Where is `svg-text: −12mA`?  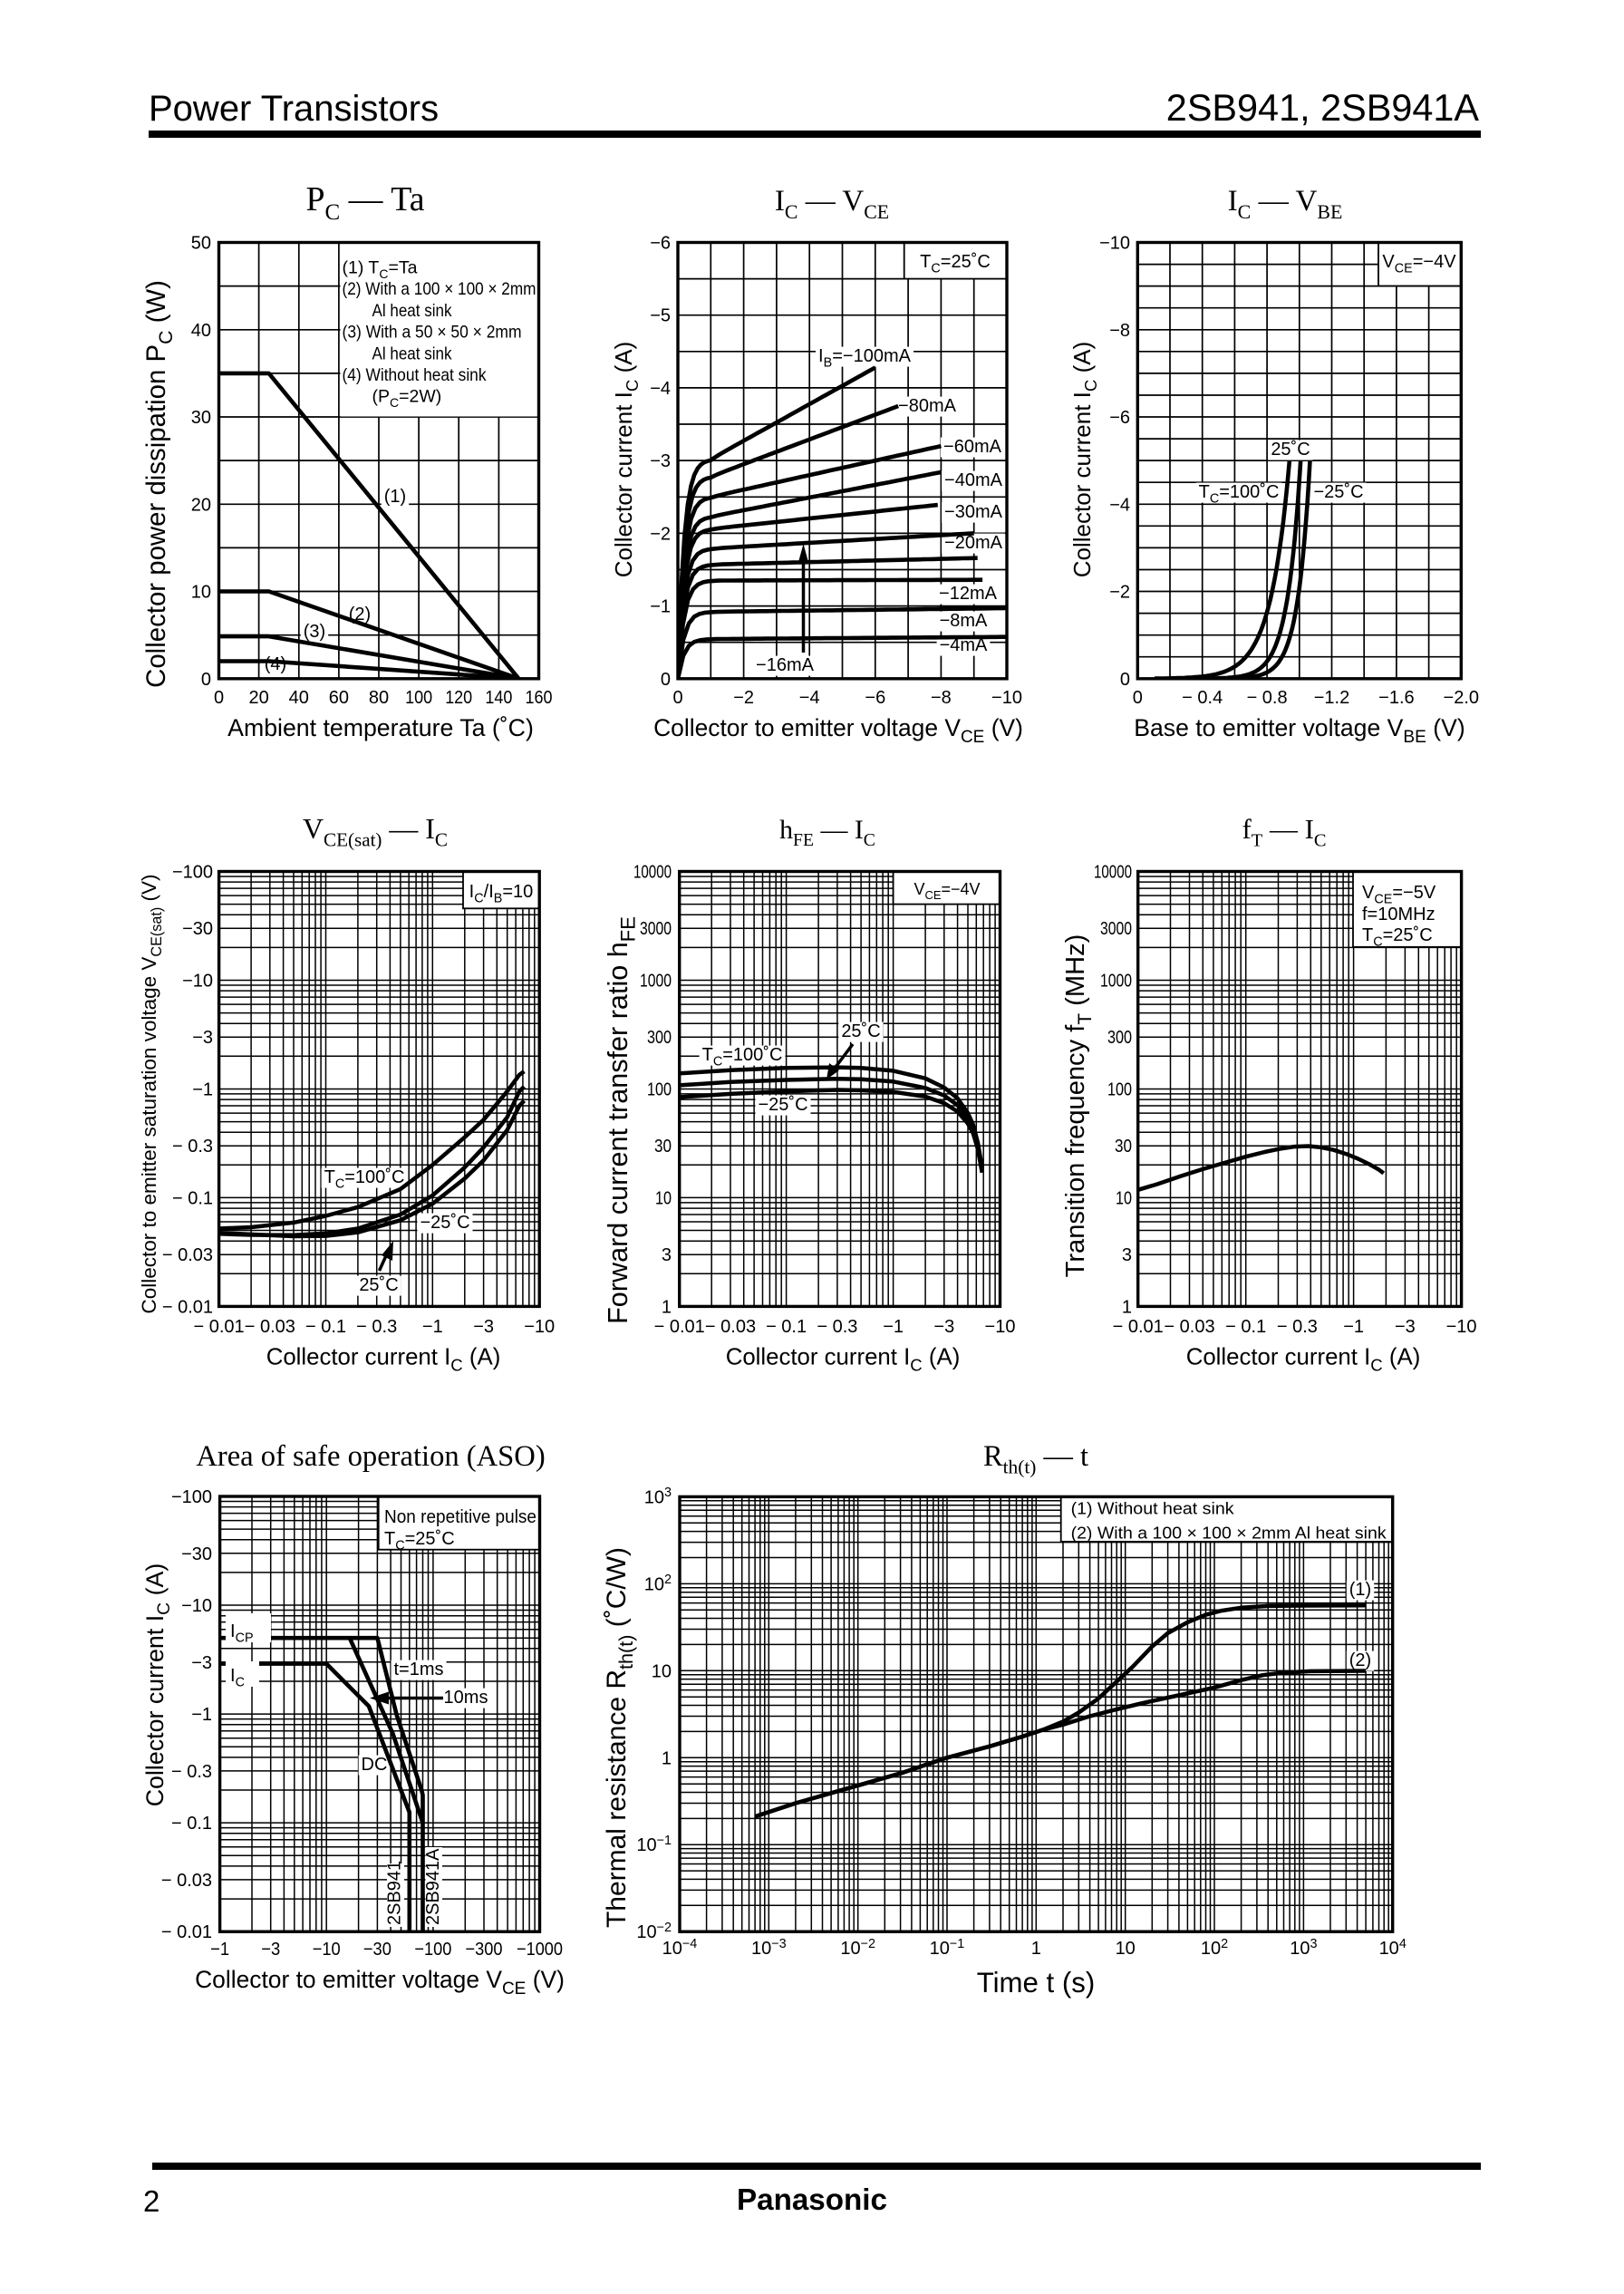
svg-text: −12mA is located at coordinates (968, 594).